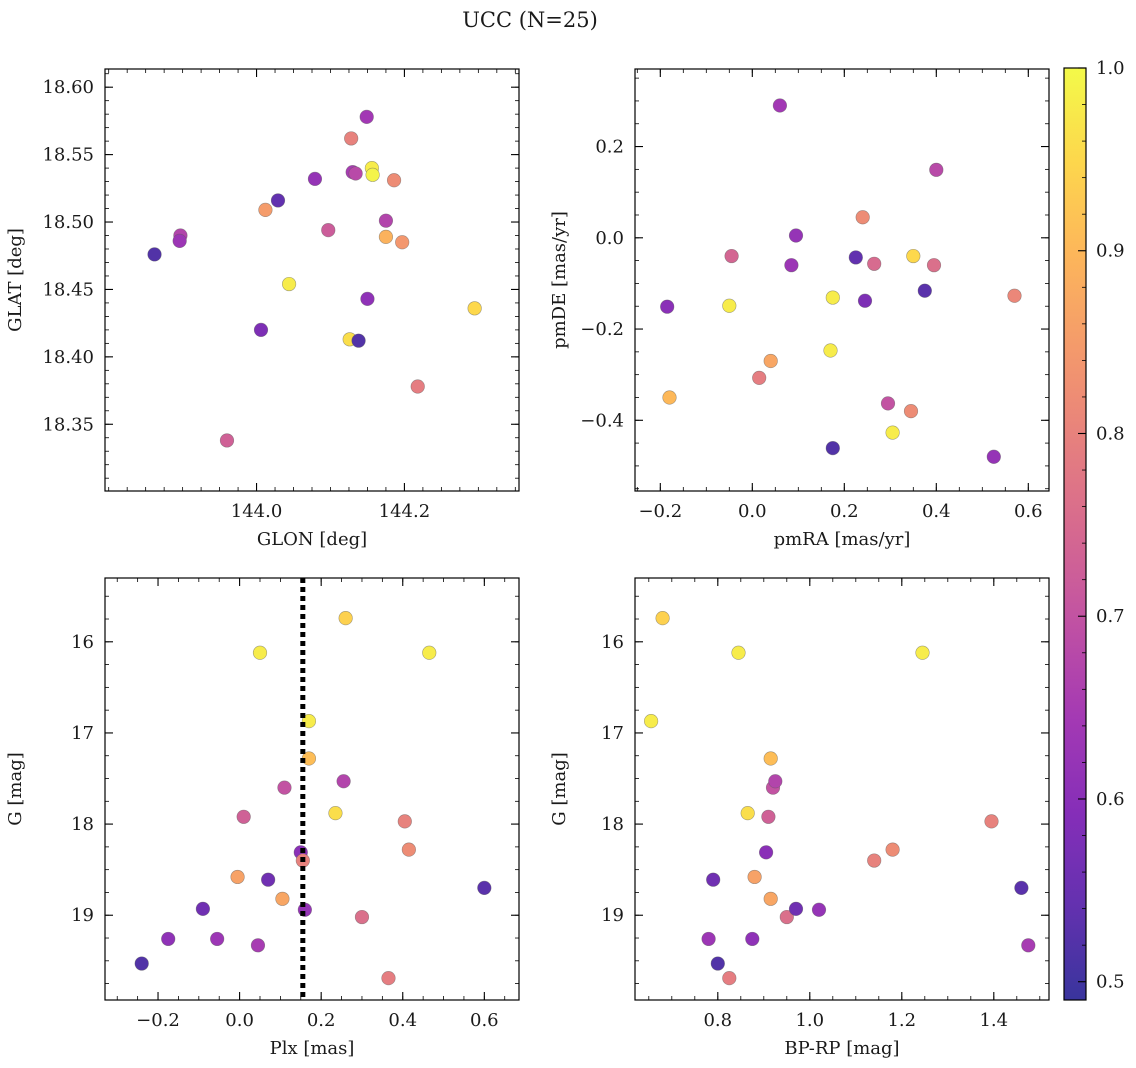 This screenshot has height=1068, width=1136. I want to click on y-tick-label: 18.50, so click(68, 222).